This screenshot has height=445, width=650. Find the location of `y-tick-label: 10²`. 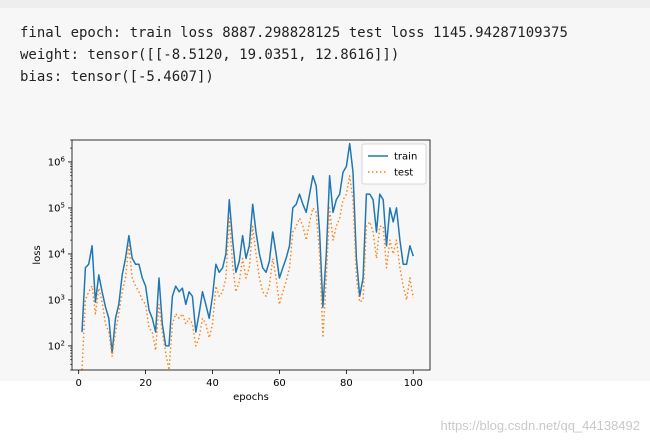

y-tick-label: 10² is located at coordinates (56, 345).